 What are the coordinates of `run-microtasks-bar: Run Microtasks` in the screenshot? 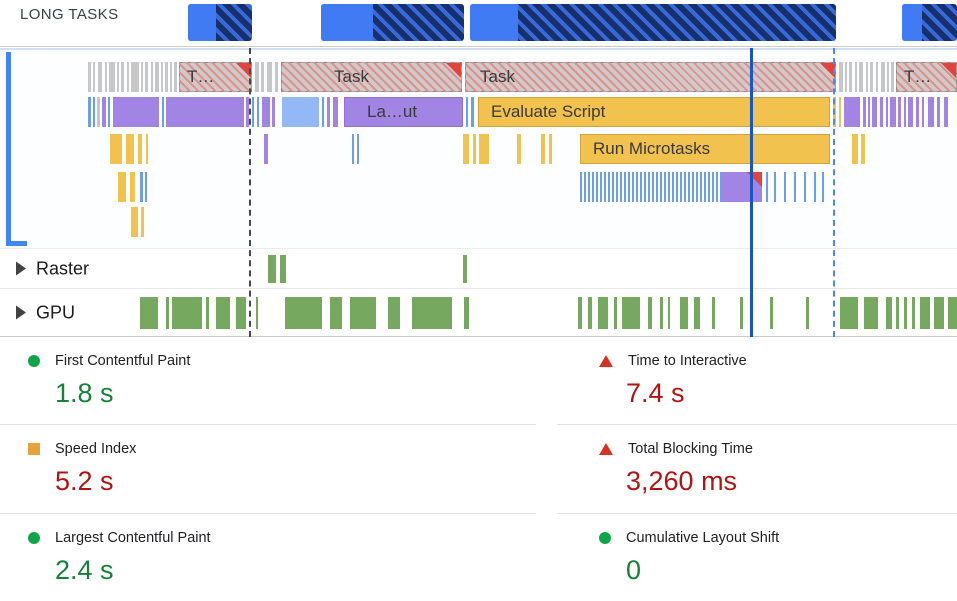 It's located at (705, 149).